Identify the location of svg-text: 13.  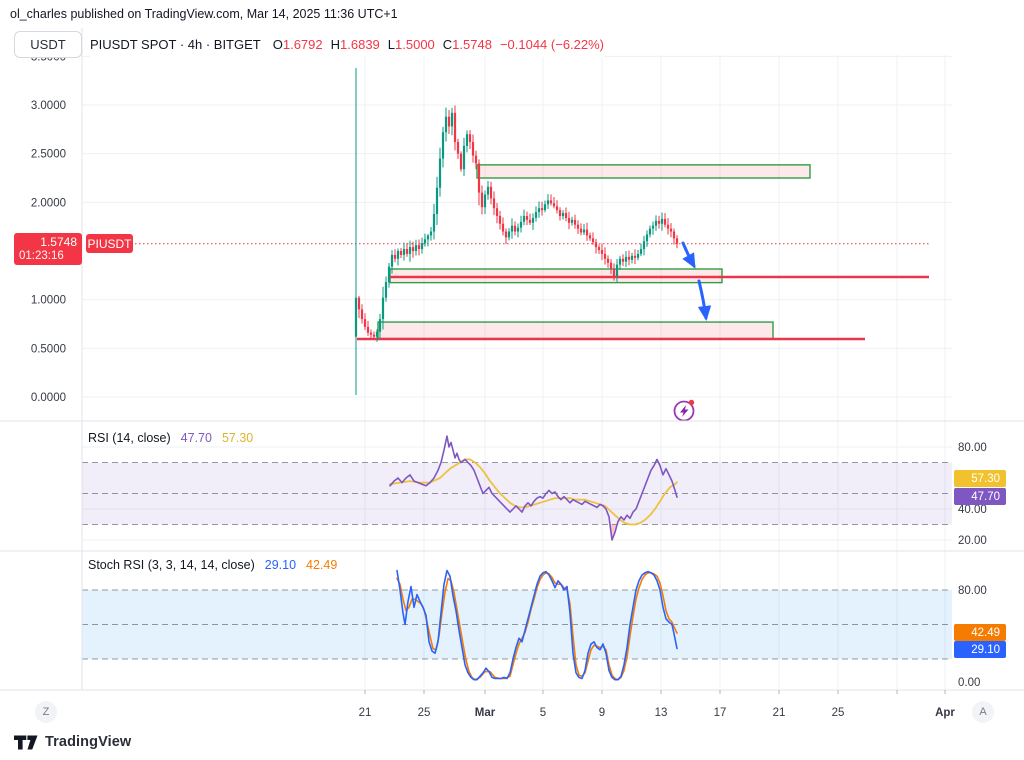
(661, 713).